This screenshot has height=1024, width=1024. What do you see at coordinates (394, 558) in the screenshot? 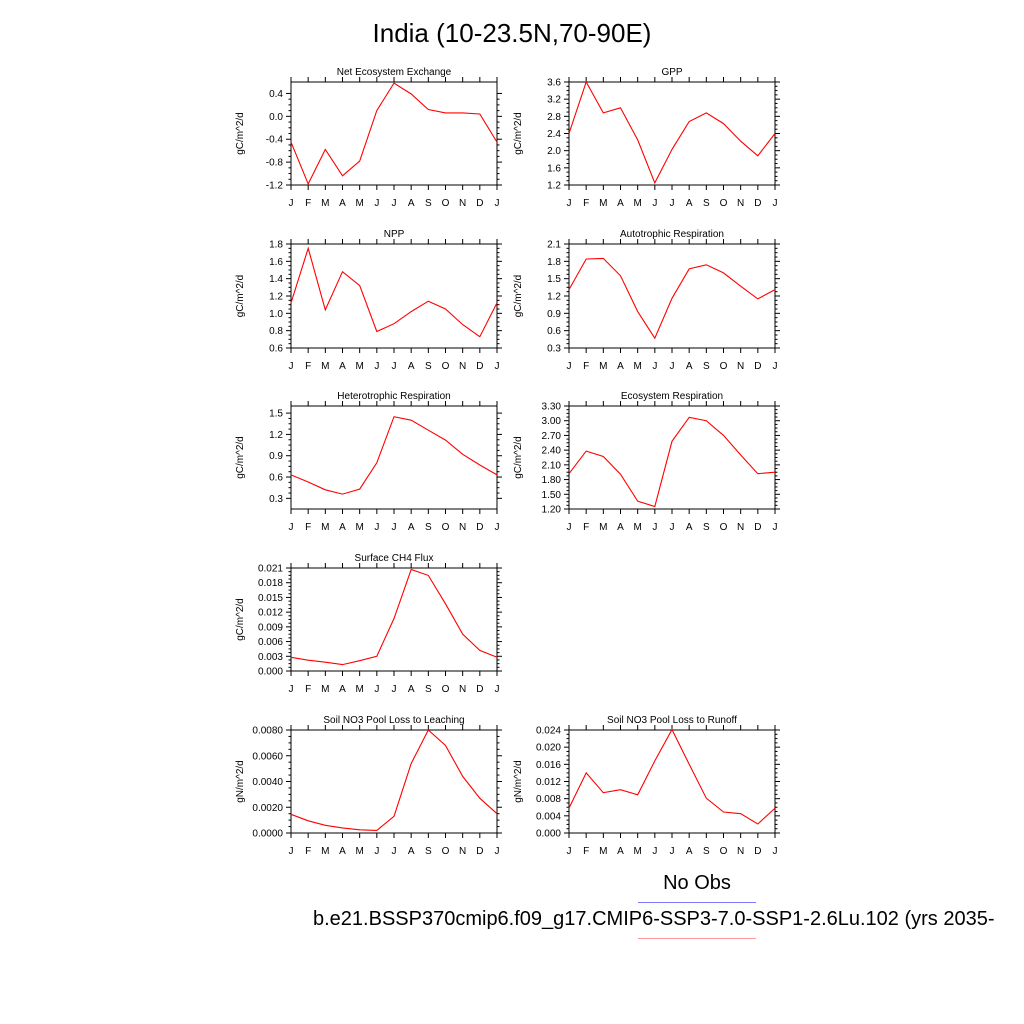
I see `panel-title: Surface CH4 Flux` at bounding box center [394, 558].